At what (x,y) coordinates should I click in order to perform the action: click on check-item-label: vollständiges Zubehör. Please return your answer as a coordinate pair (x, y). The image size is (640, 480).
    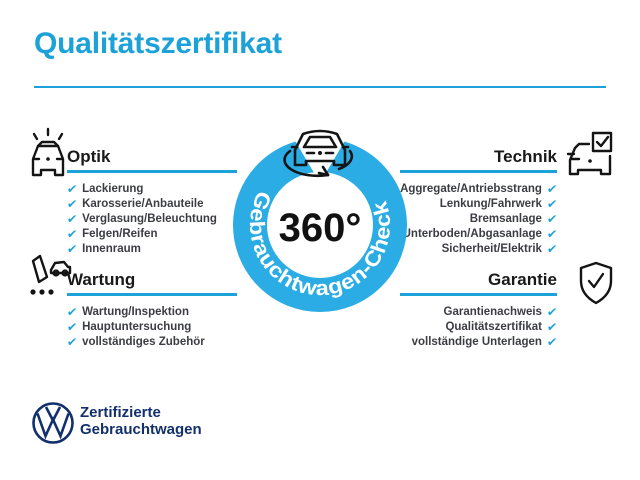
    Looking at the image, I should click on (143, 342).